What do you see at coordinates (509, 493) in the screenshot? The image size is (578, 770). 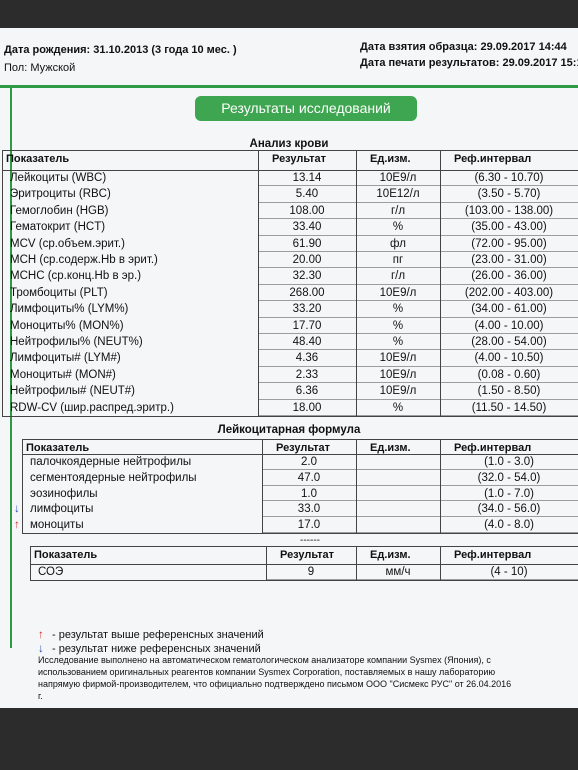 I see `reference: (1.0 - 7.0)` at bounding box center [509, 493].